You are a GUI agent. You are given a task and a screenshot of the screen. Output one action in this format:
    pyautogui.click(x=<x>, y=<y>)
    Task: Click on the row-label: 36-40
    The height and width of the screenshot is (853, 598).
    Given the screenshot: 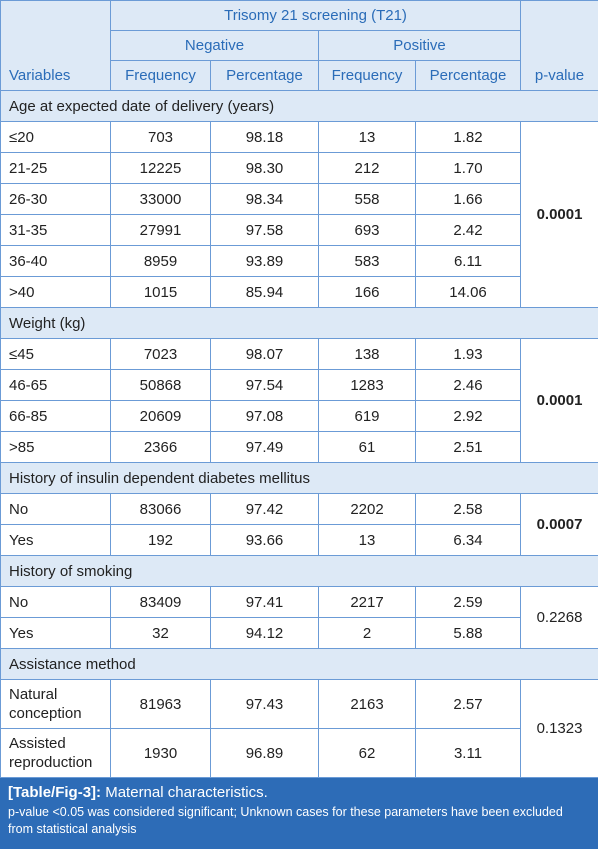 What is the action you would take?
    pyautogui.click(x=55, y=261)
    